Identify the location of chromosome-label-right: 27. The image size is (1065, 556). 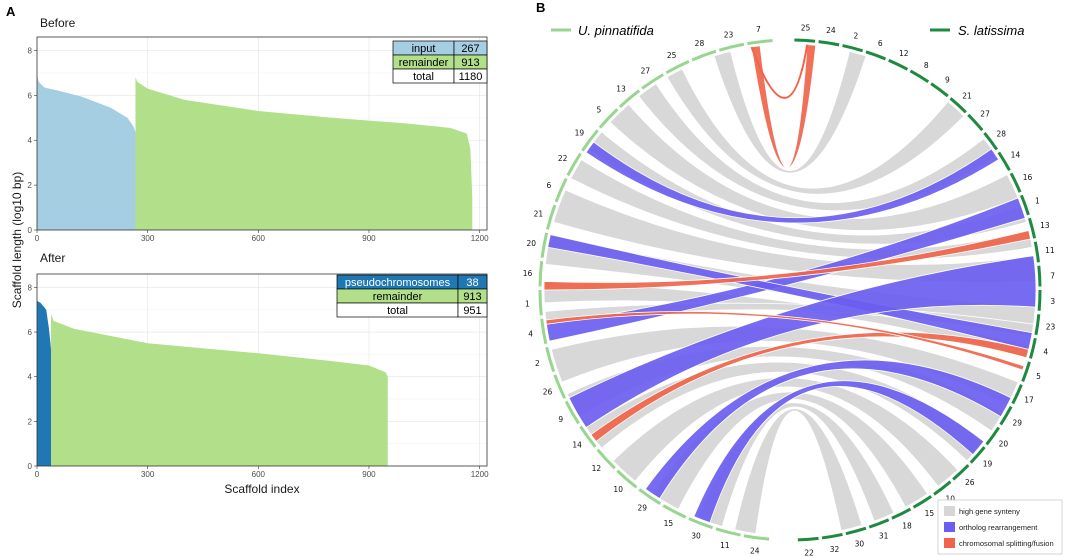
(985, 114).